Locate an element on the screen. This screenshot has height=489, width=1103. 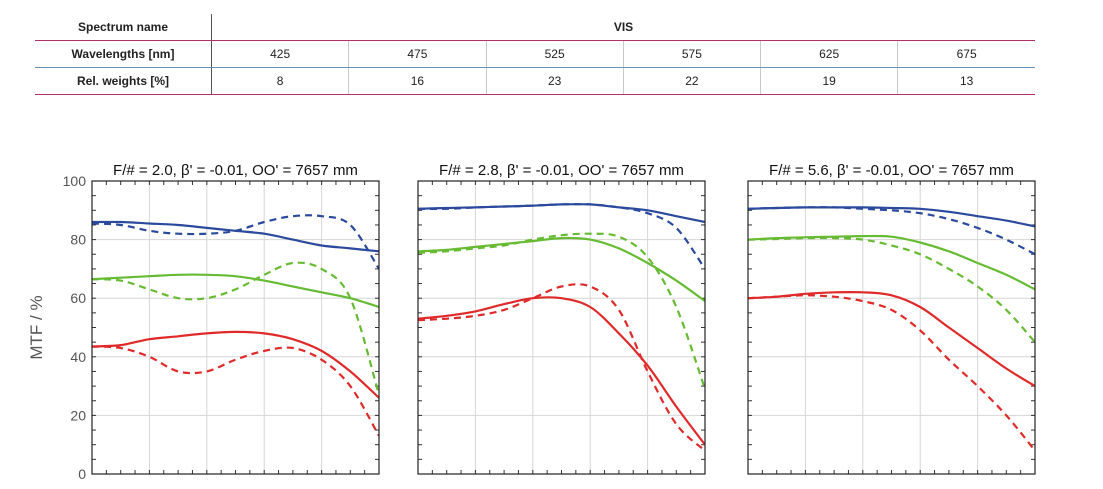
wavelength-cell: 425 is located at coordinates (280, 54).